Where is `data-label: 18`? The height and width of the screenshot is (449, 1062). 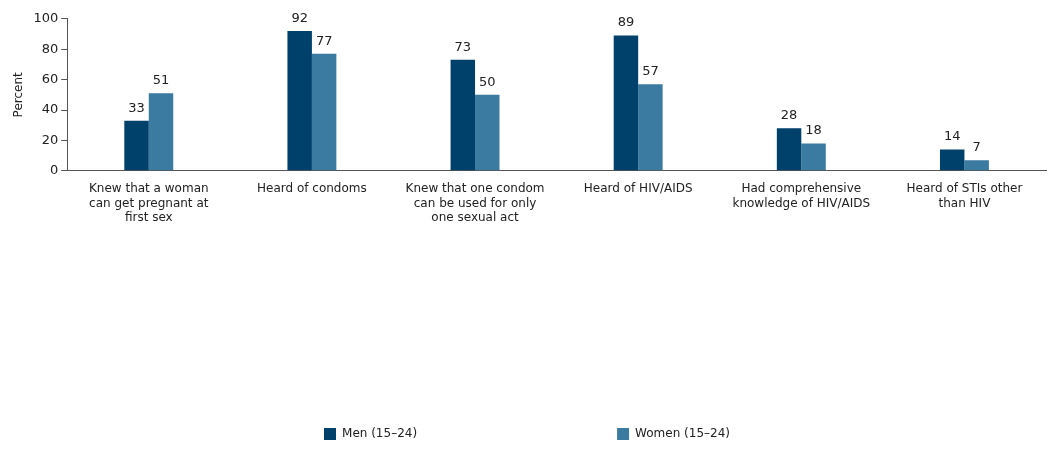
data-label: 18 is located at coordinates (813, 130).